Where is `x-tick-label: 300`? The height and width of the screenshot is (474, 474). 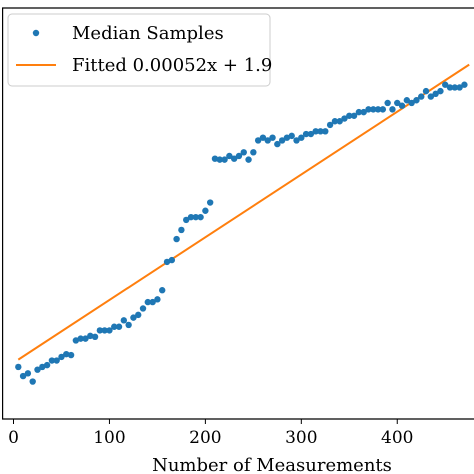 x-tick-label: 300 is located at coordinates (301, 438).